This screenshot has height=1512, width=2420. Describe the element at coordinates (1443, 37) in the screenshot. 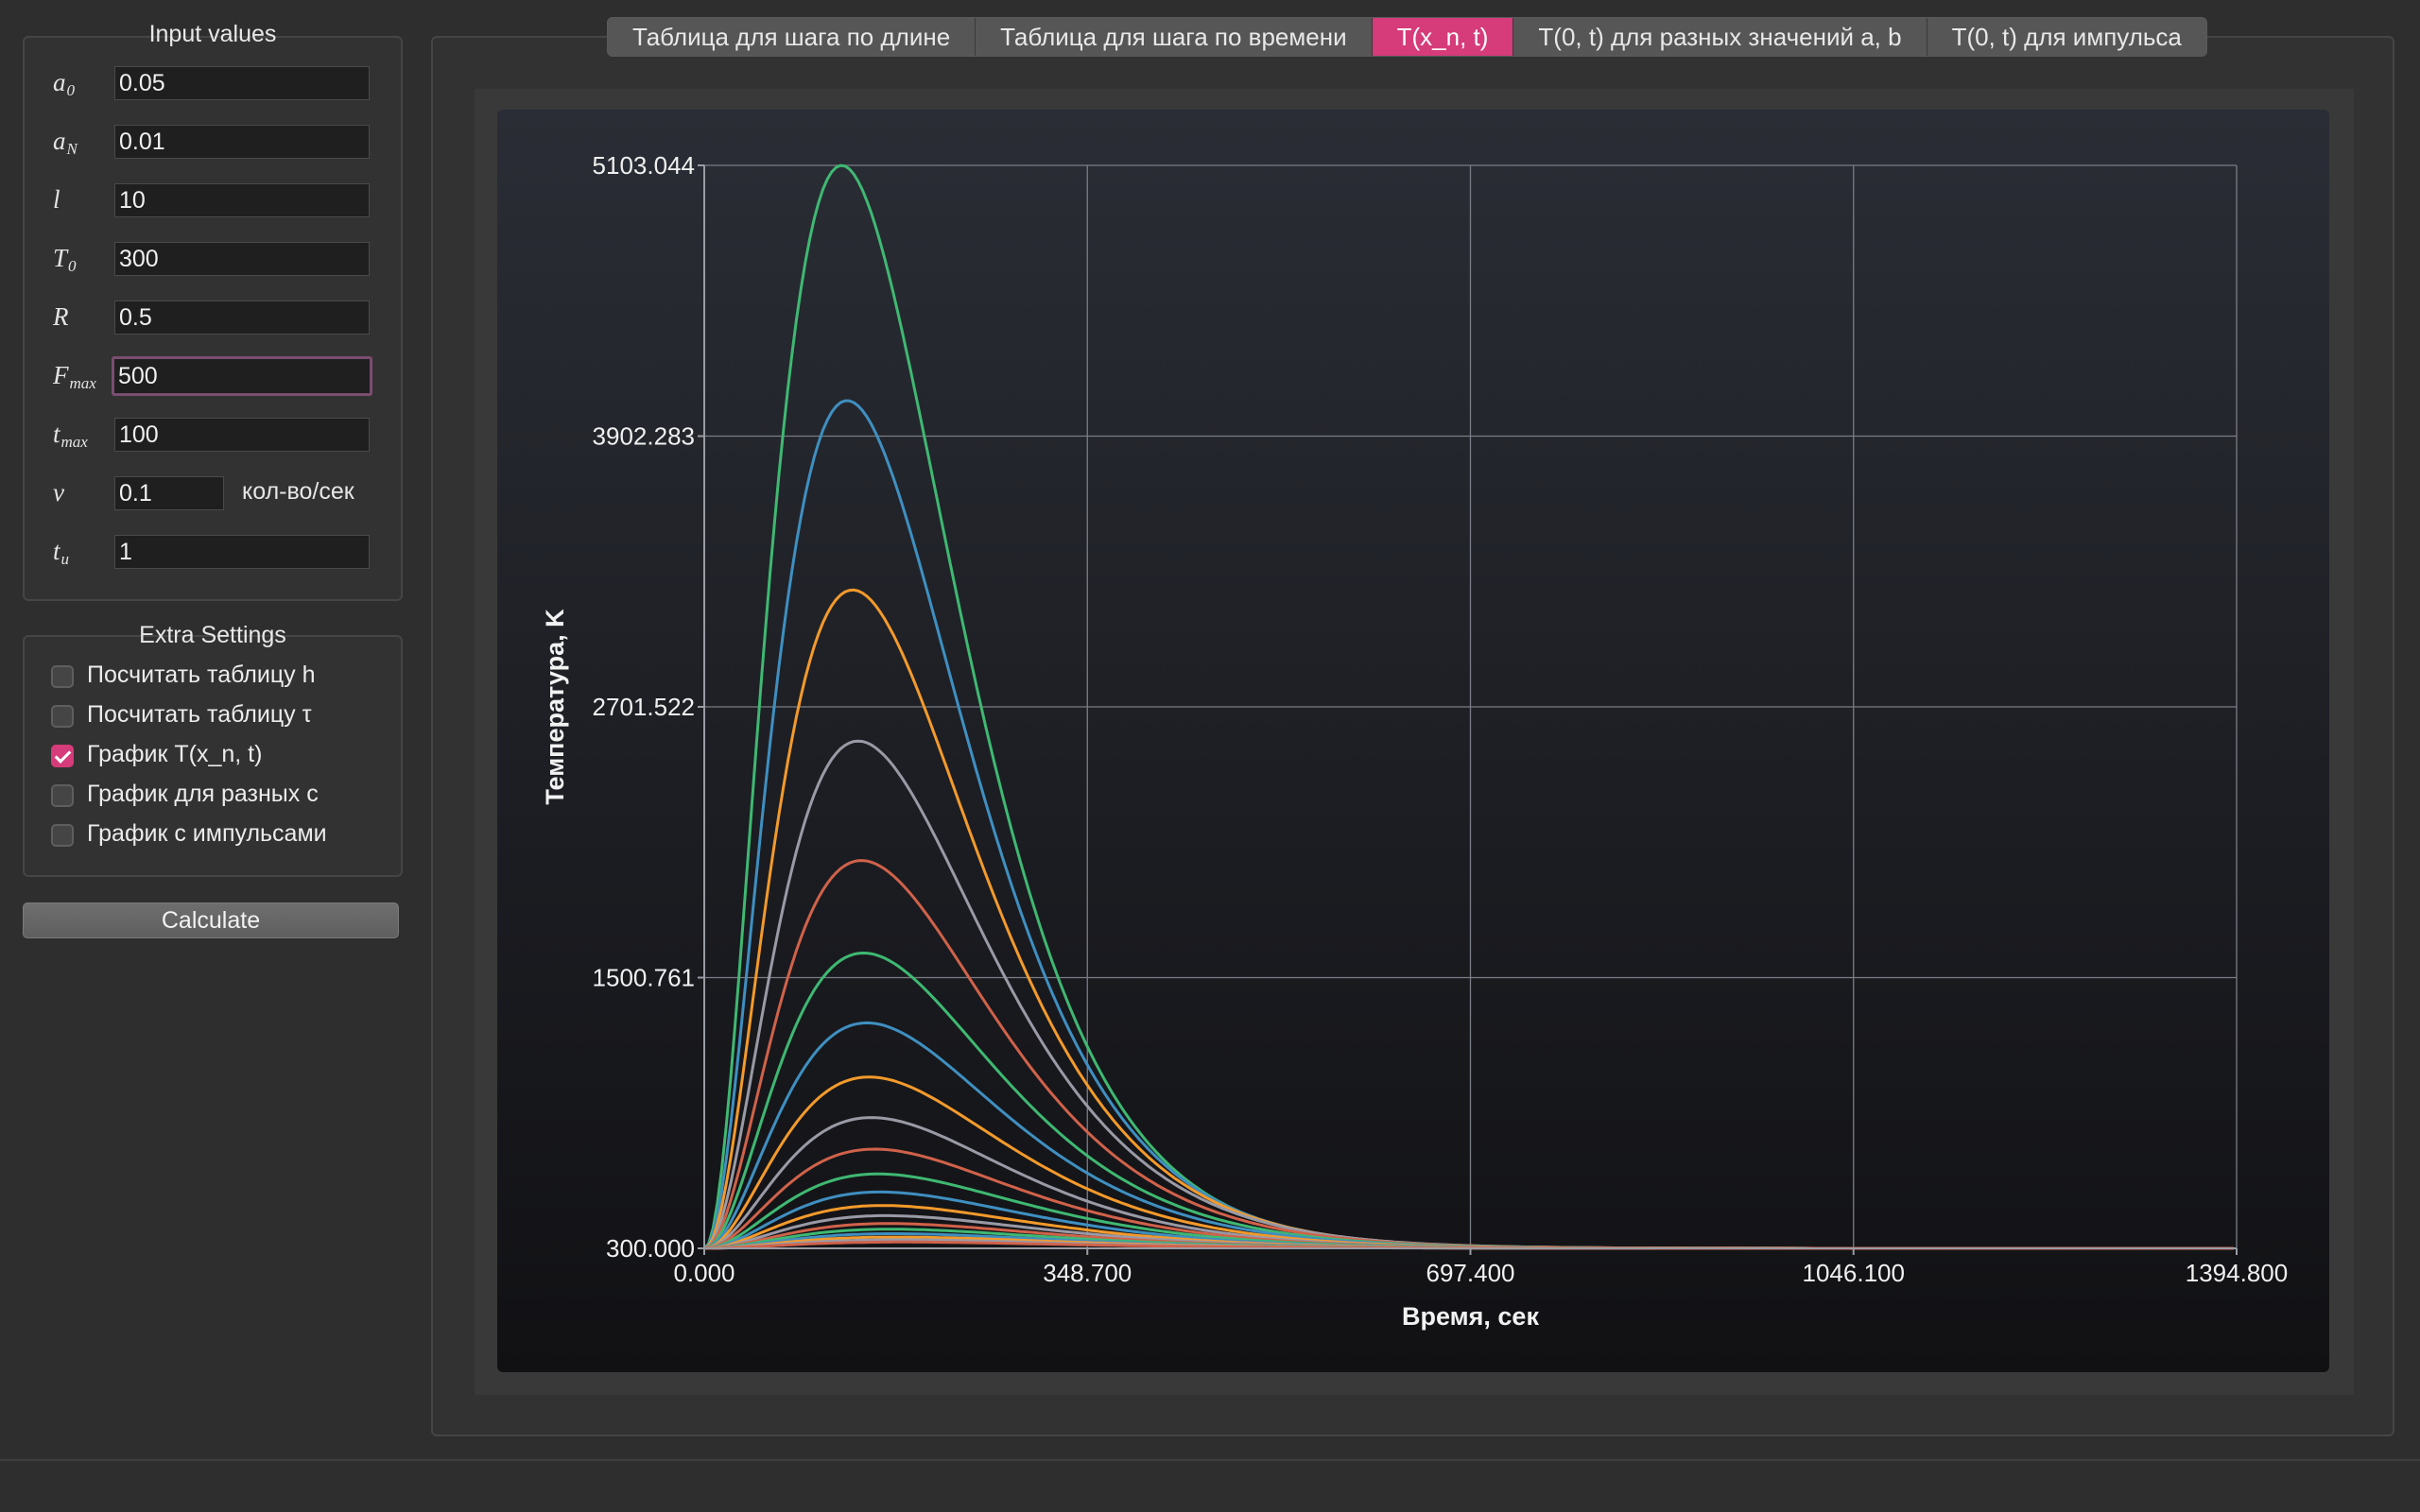

I see `tab-2: T(x_n, t)` at that location.